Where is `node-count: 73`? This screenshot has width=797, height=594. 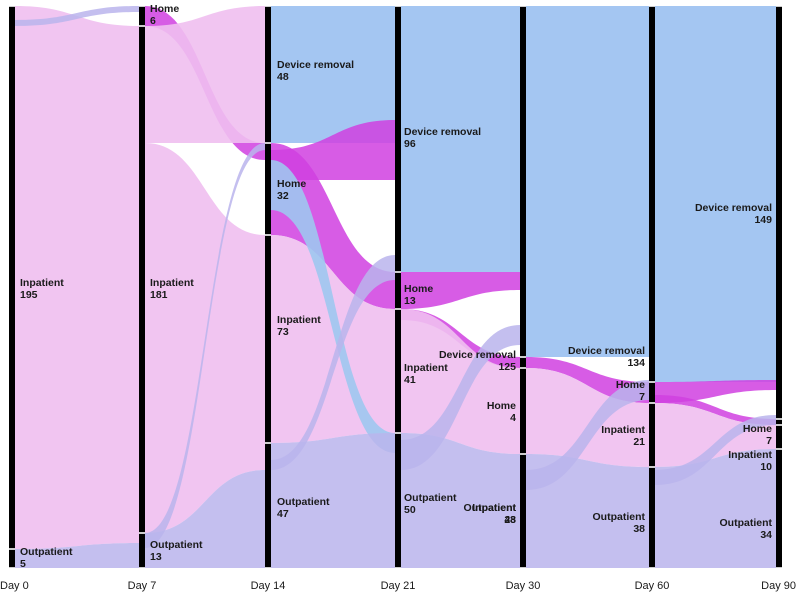
node-count: 73 is located at coordinates (283, 332).